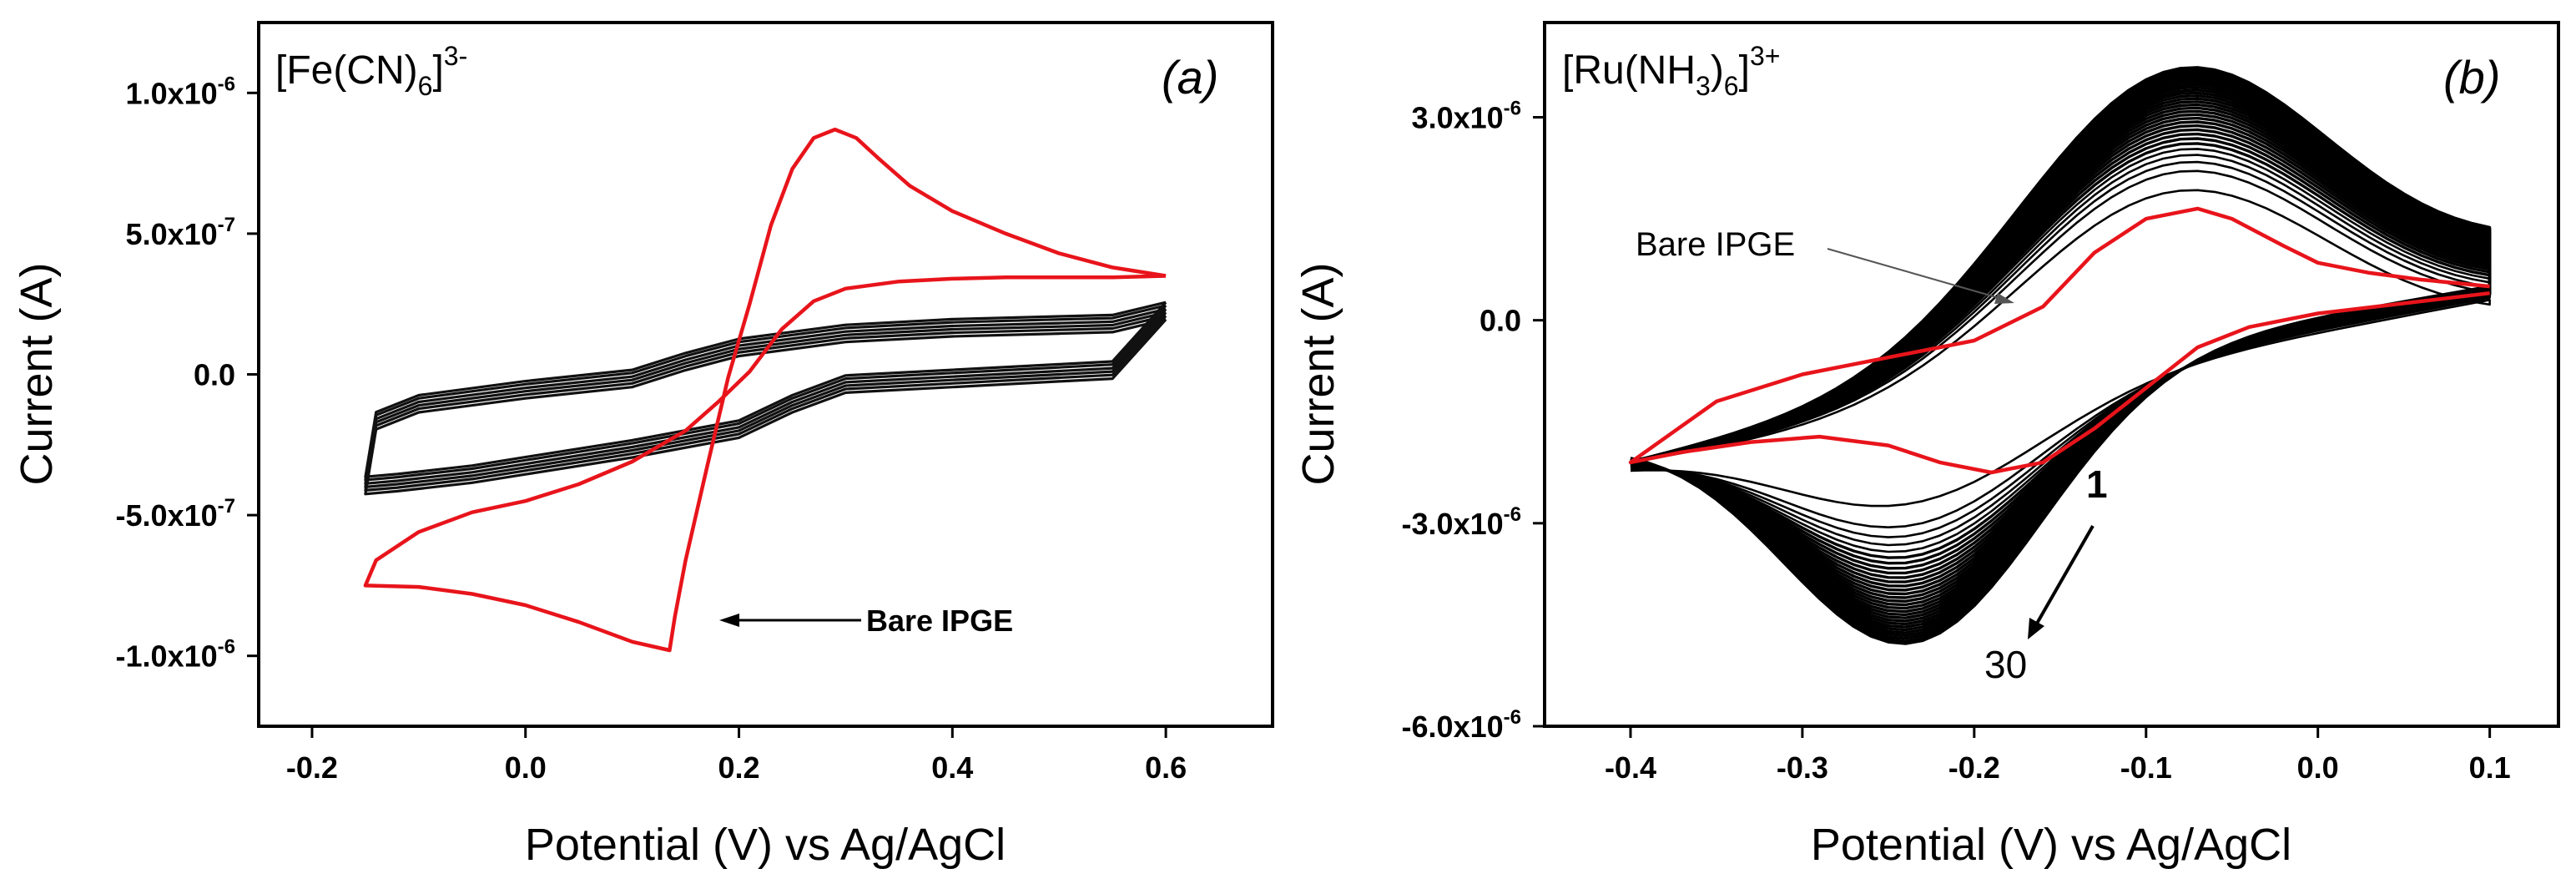 This screenshot has width=2576, height=884. Describe the element at coordinates (455, 56) in the screenshot. I see `panel-a-species-sup: 3-` at that location.